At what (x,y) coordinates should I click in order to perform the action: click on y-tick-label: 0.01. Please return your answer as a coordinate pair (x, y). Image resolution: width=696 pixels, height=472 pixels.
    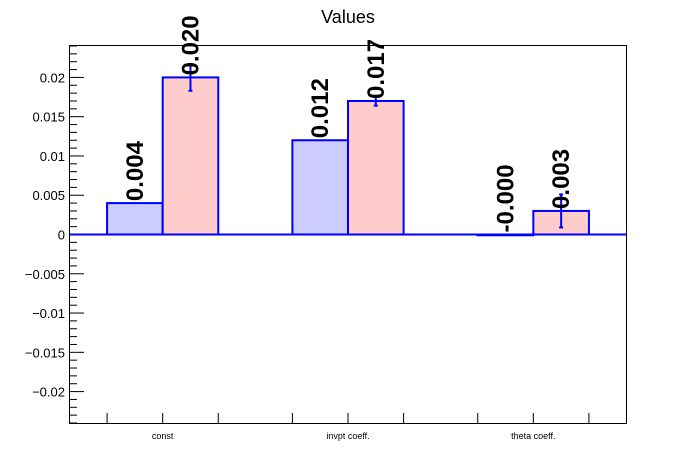
    Looking at the image, I should click on (52, 156).